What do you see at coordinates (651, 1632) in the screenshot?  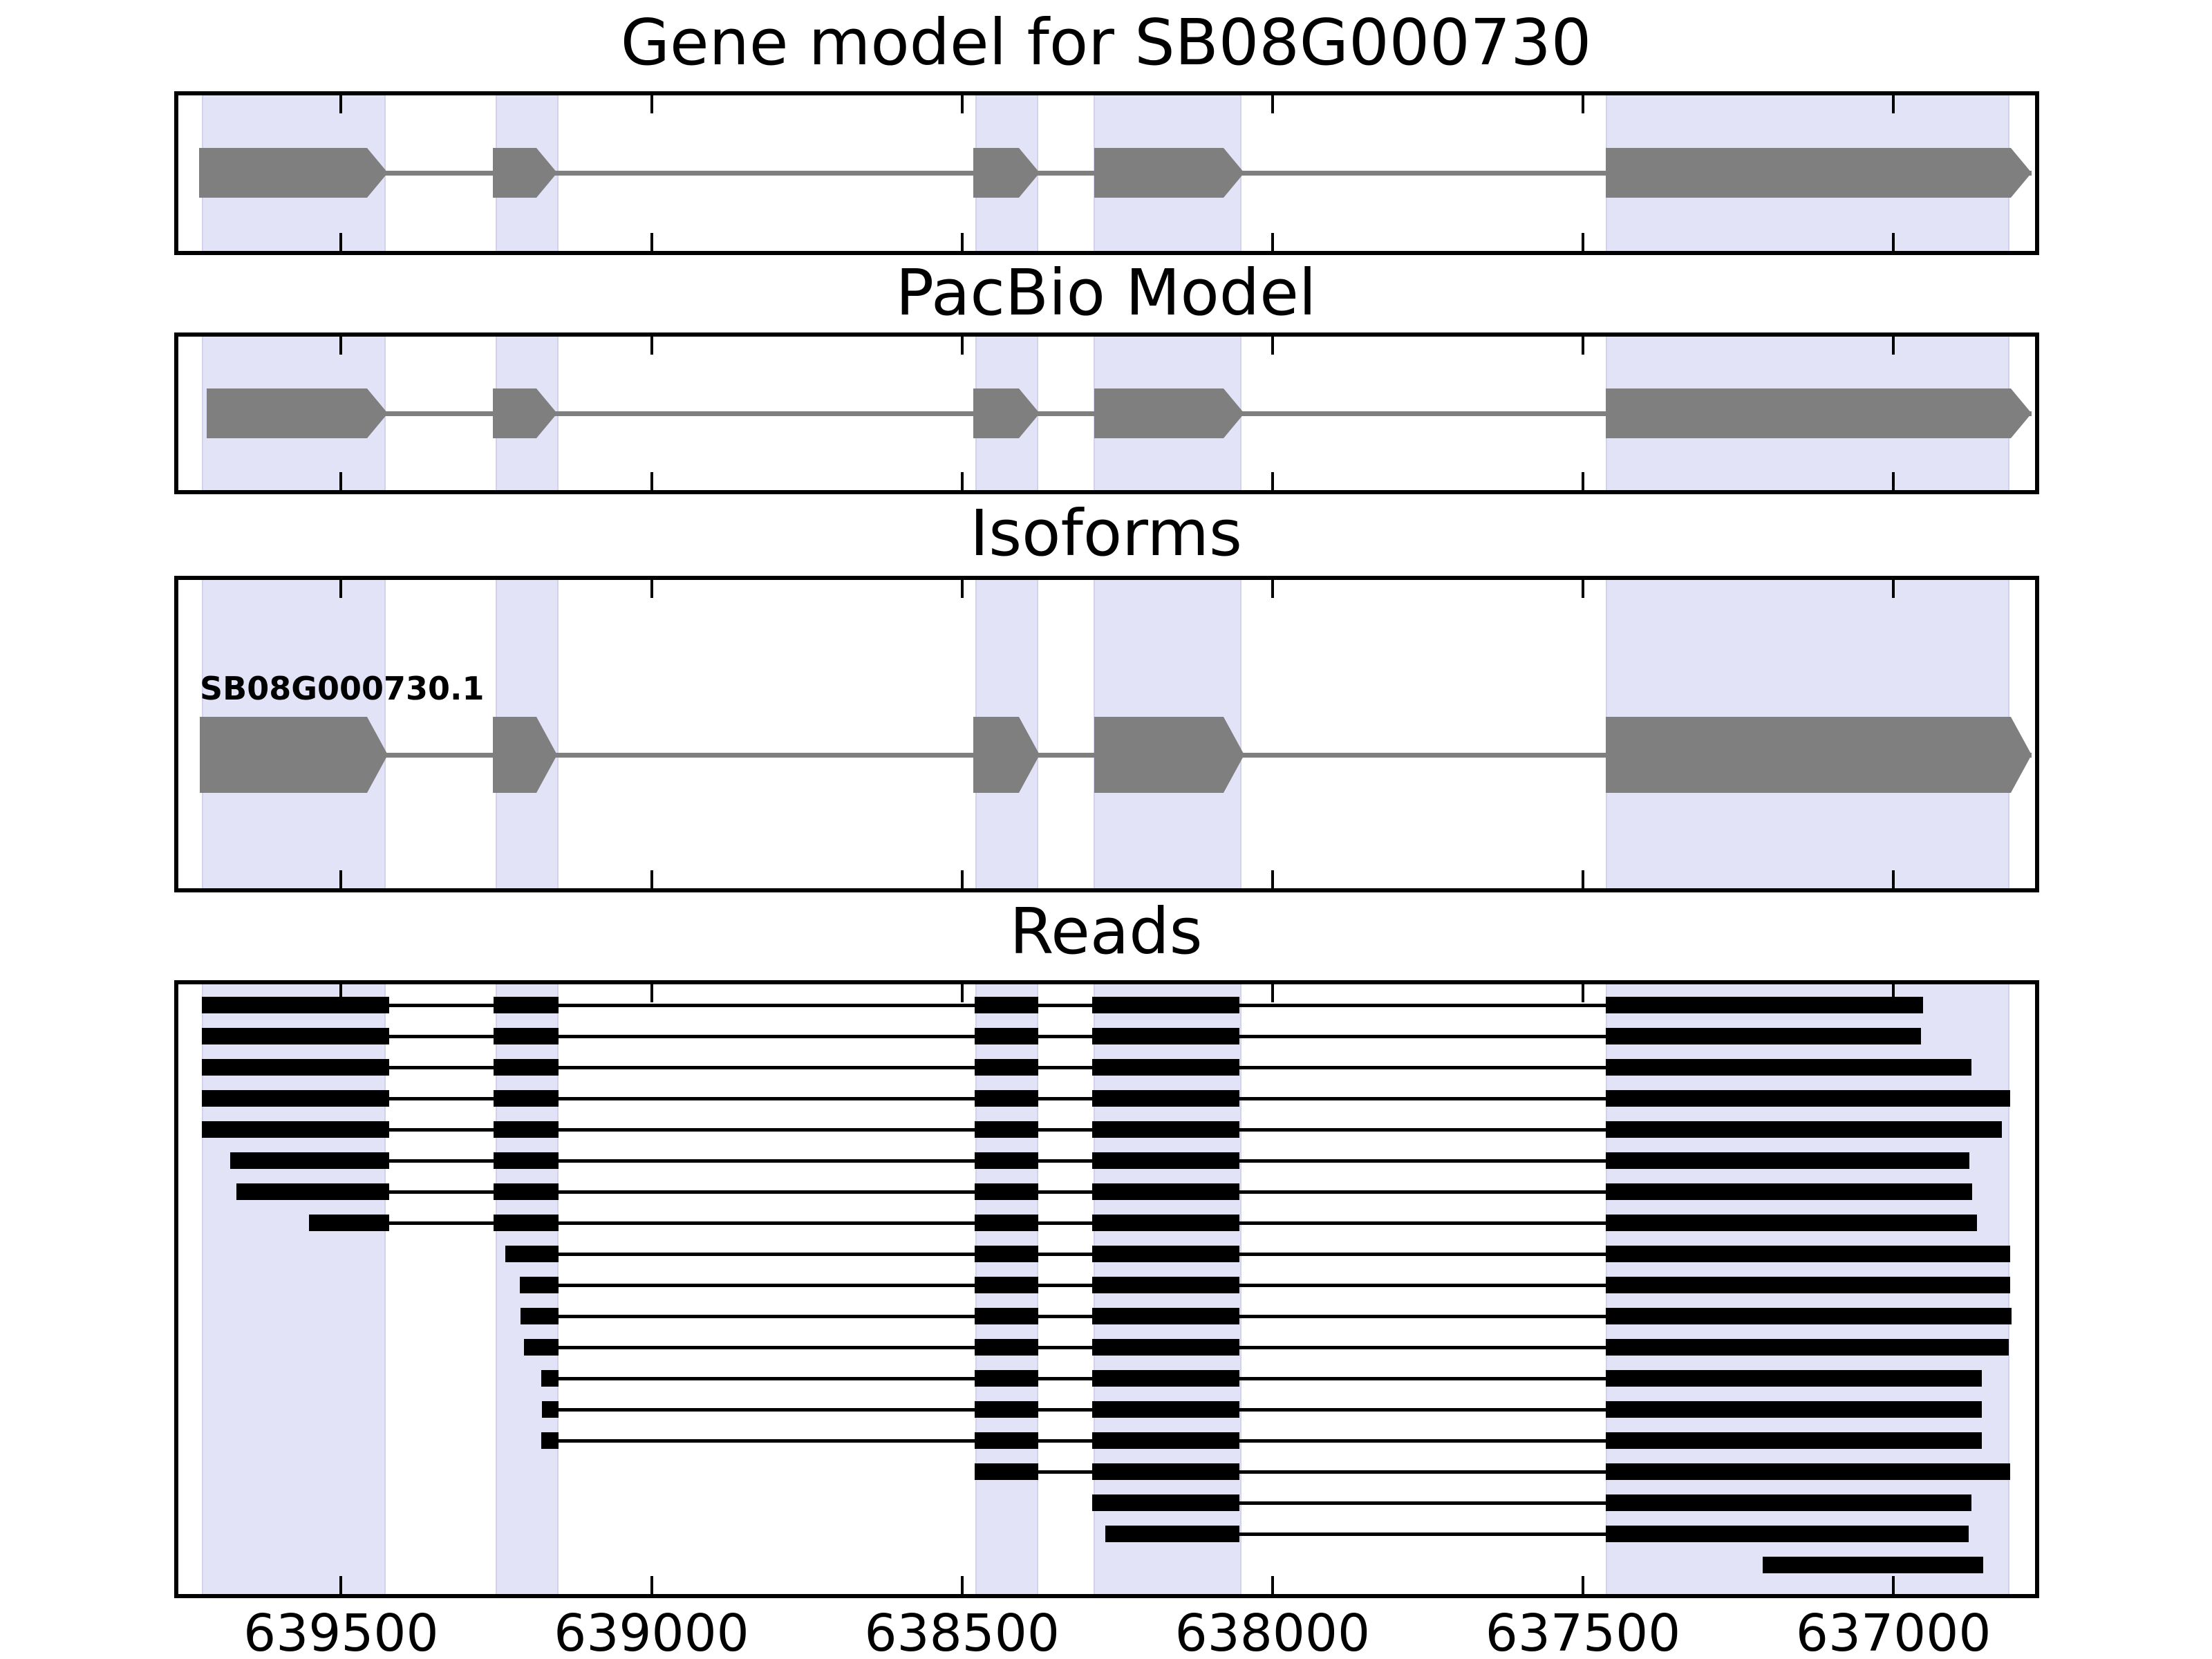 I see `x-tick-label: 639000` at bounding box center [651, 1632].